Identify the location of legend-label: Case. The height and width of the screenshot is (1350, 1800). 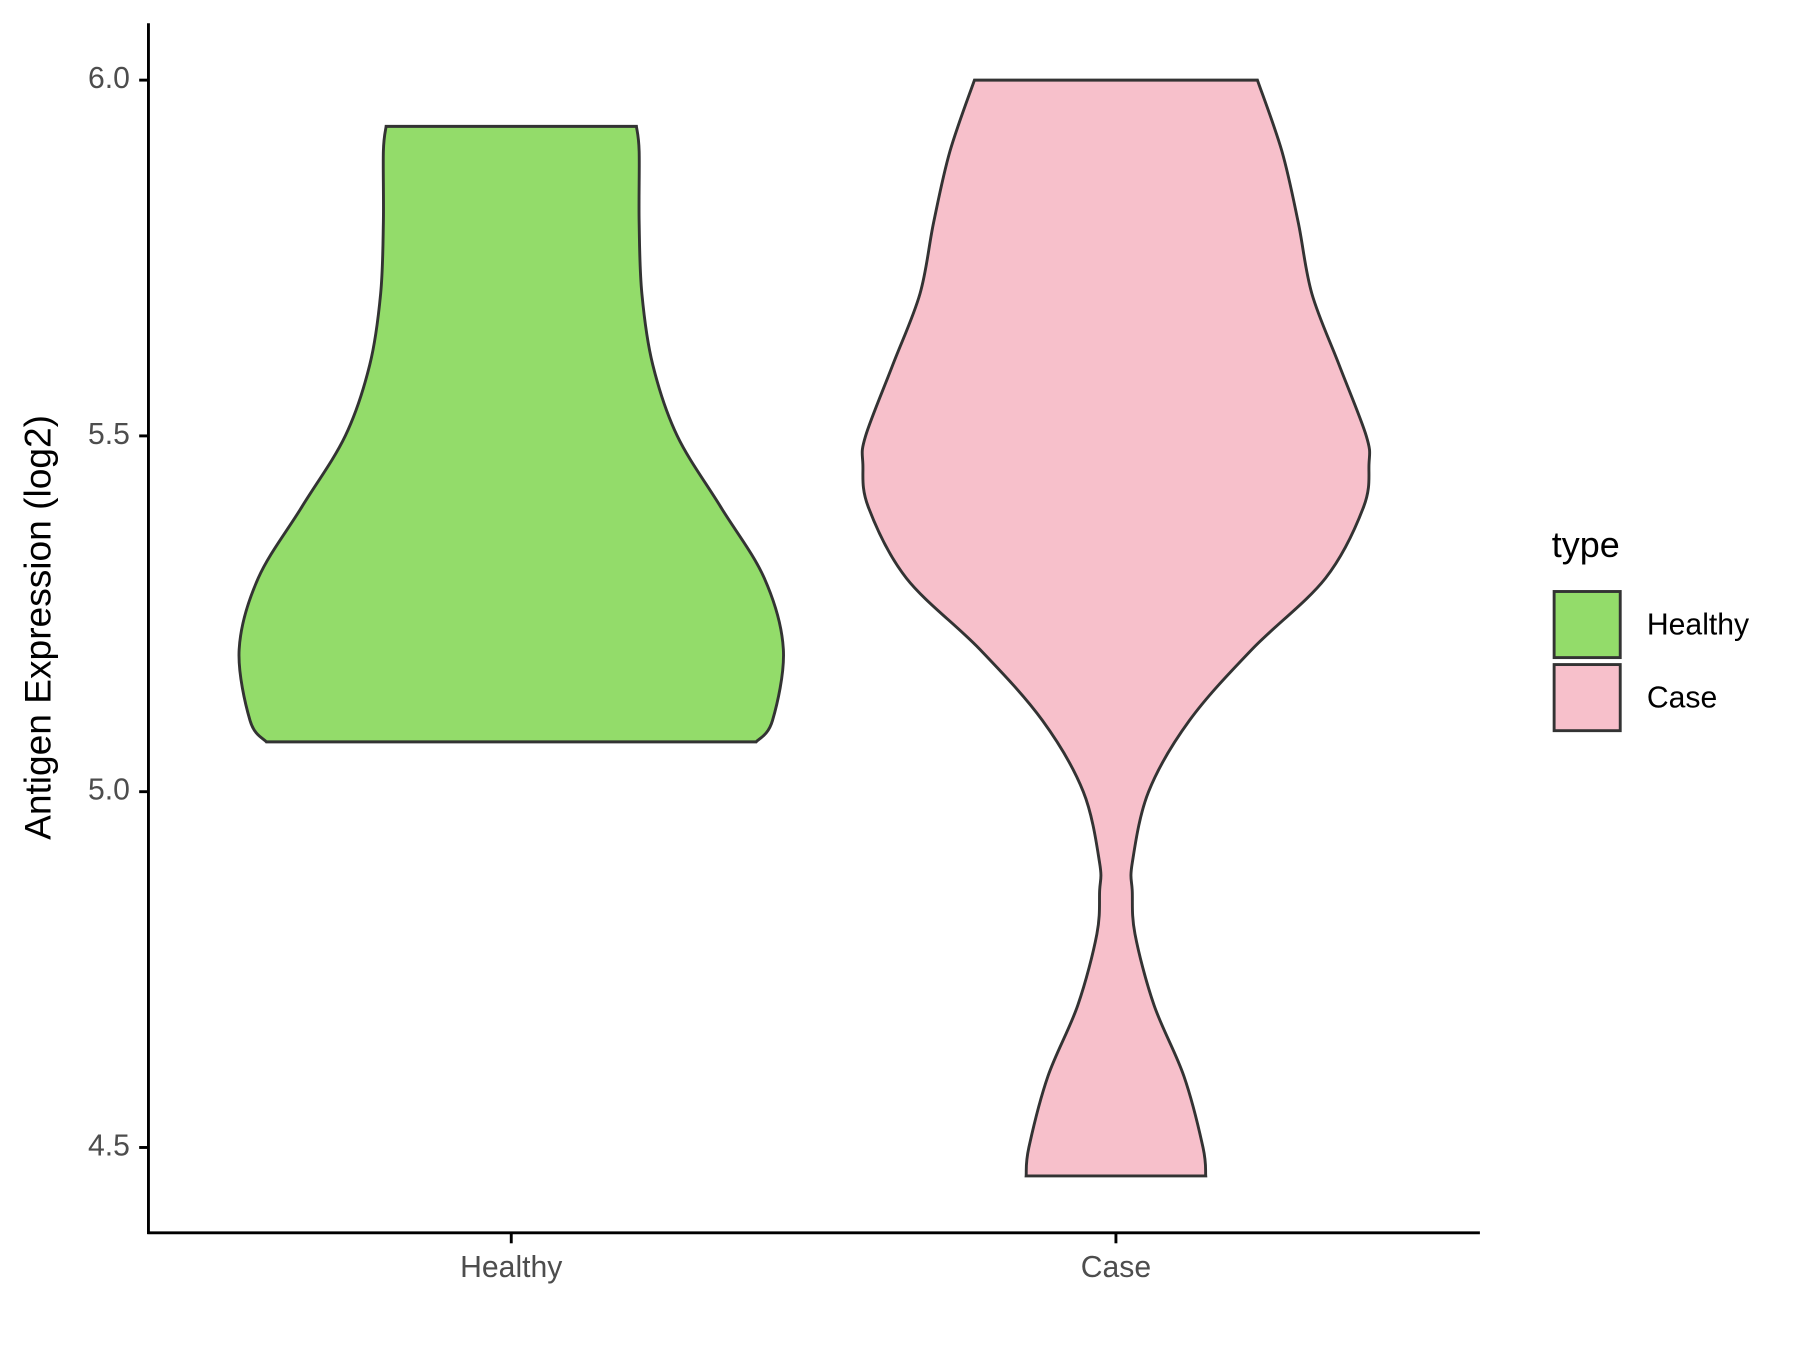
(1682, 697).